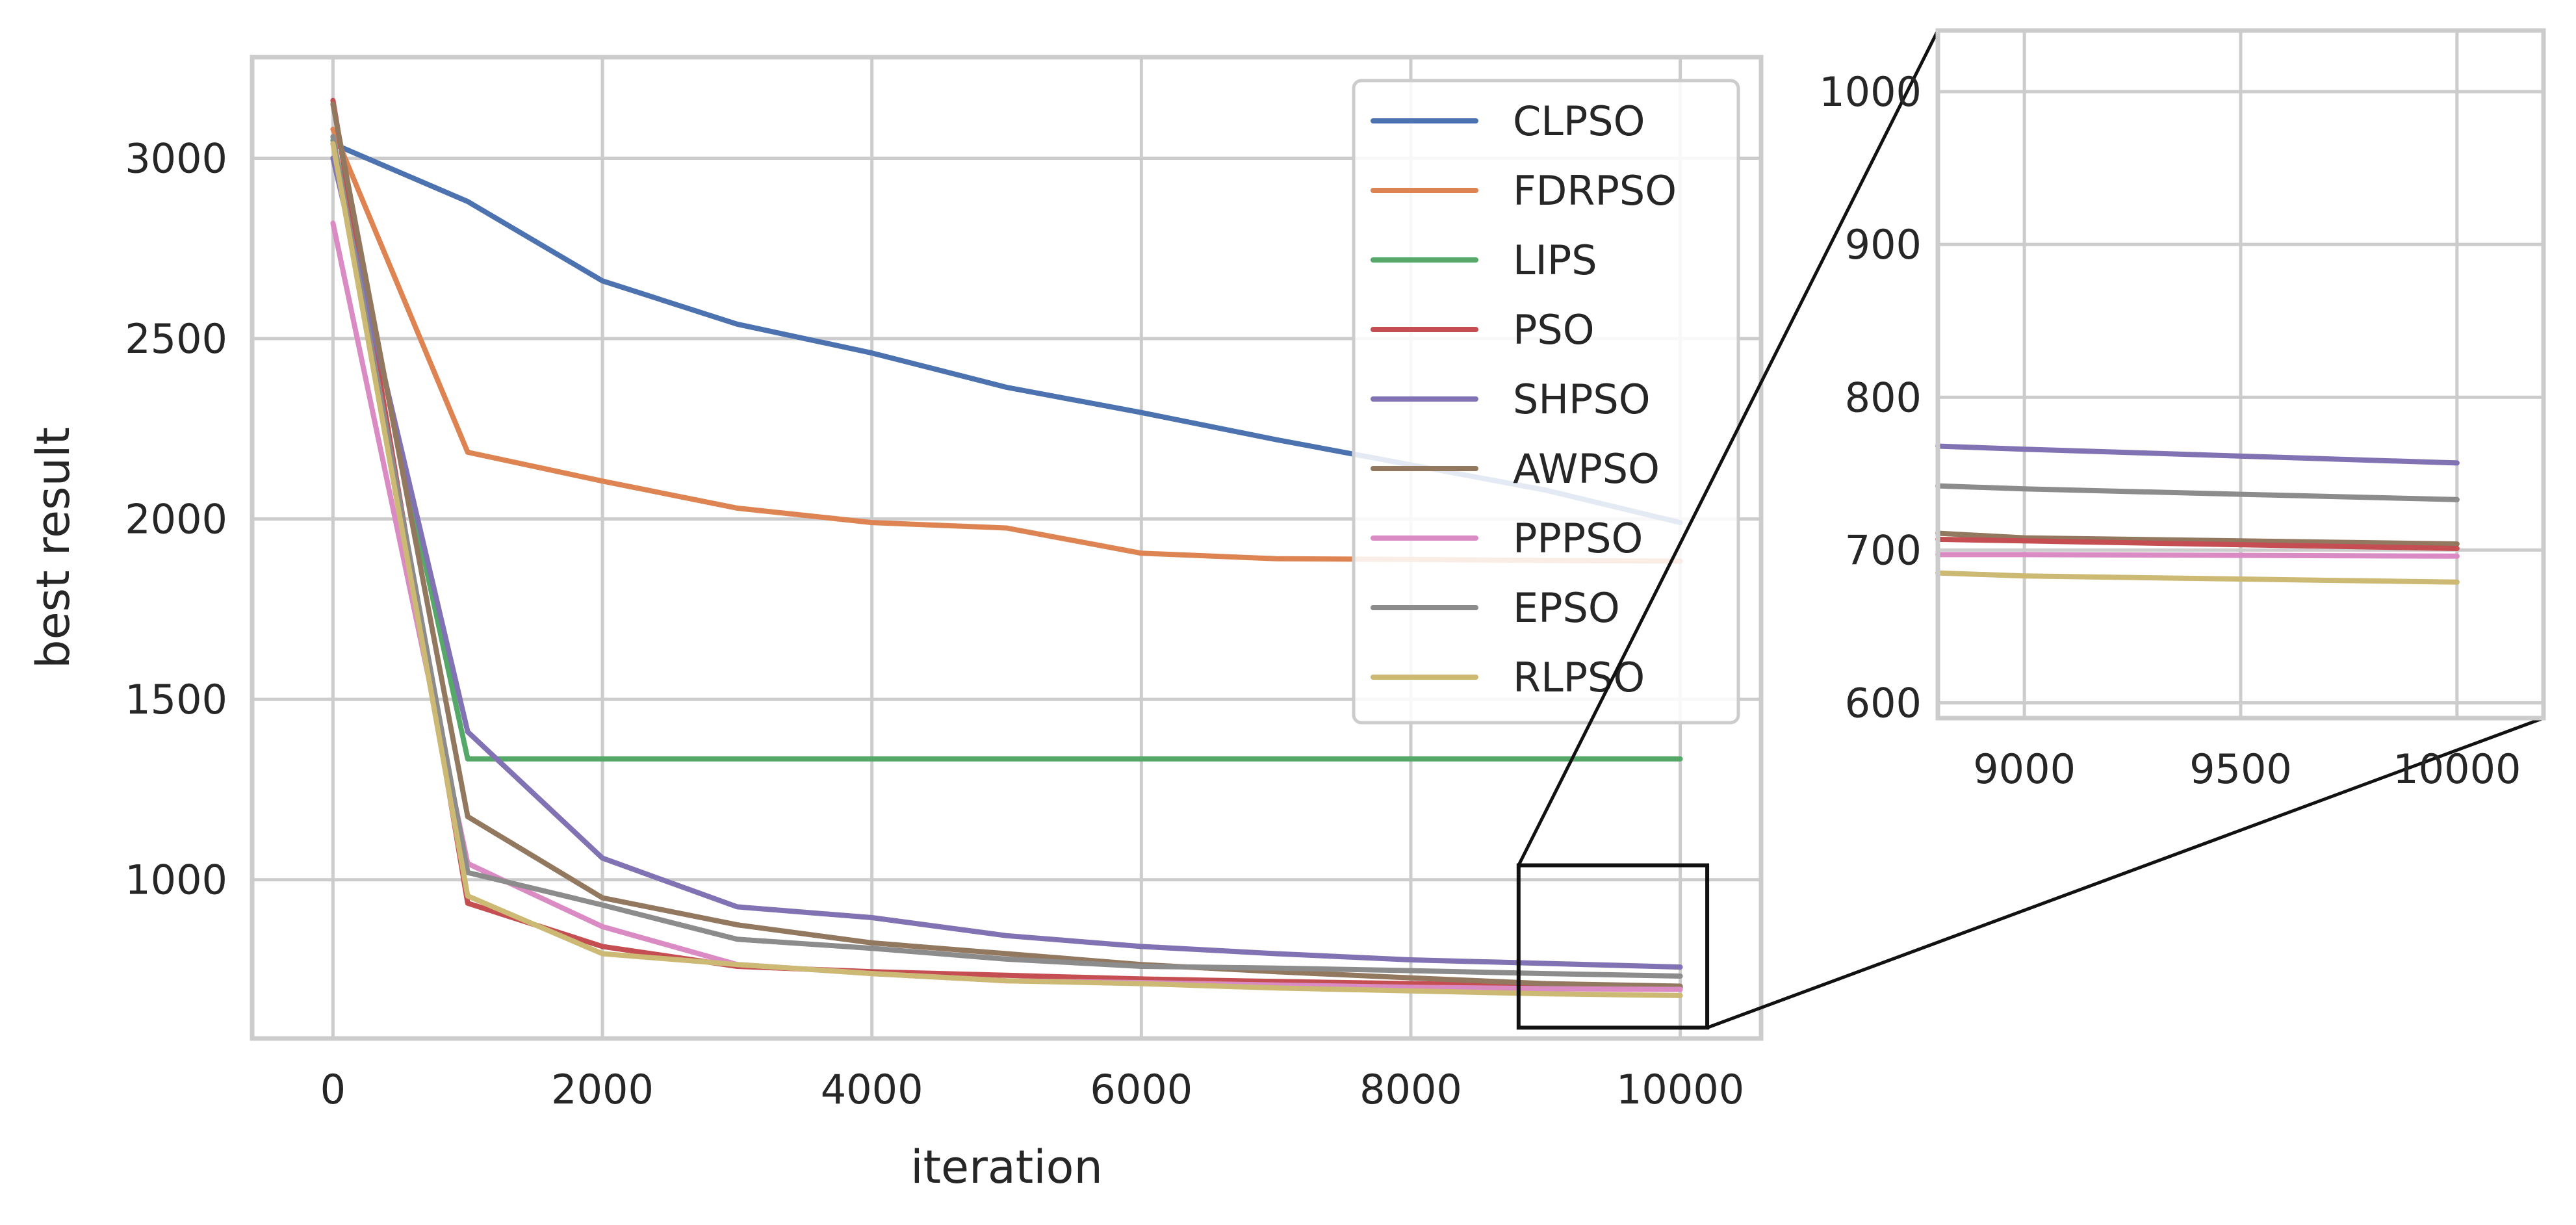  Describe the element at coordinates (1032, 1089) in the screenshot. I see `main-x-ticks: 0 2000 4000 6000 8000 10000` at that location.